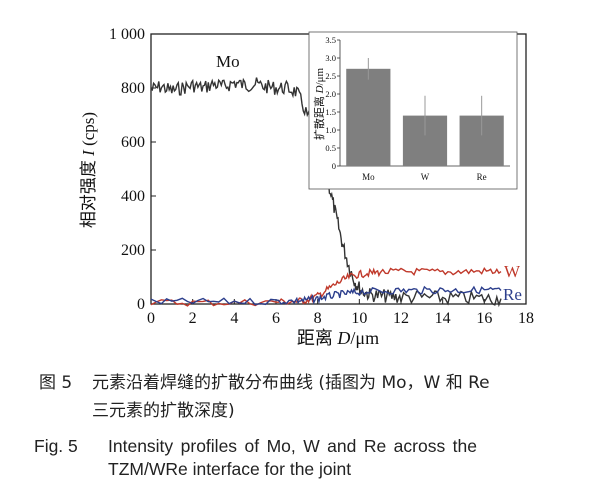 The width and height of the screenshot is (597, 487). What do you see at coordinates (330, 112) in the screenshot?
I see `inset-y-tick-label: 1.5` at bounding box center [330, 112].